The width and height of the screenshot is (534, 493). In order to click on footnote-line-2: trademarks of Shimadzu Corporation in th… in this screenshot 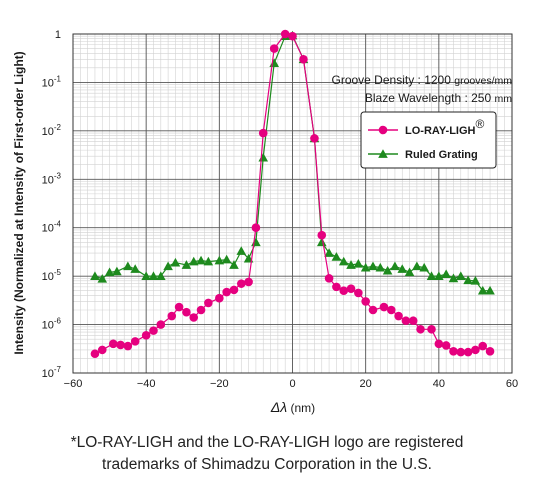, I will do `click(267, 464)`.